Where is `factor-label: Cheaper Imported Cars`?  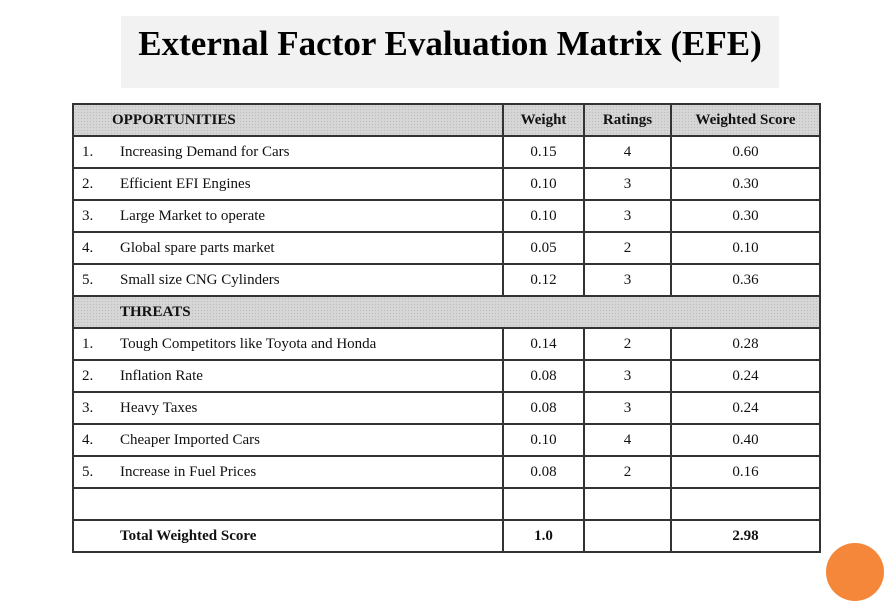
factor-label: Cheaper Imported Cars is located at coordinates (190, 439).